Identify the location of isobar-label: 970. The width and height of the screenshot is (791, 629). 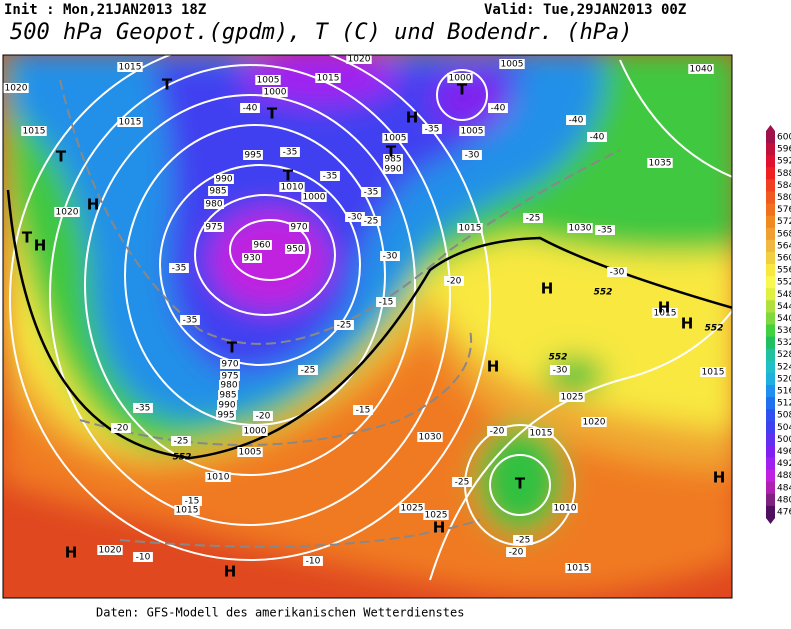
(298, 228).